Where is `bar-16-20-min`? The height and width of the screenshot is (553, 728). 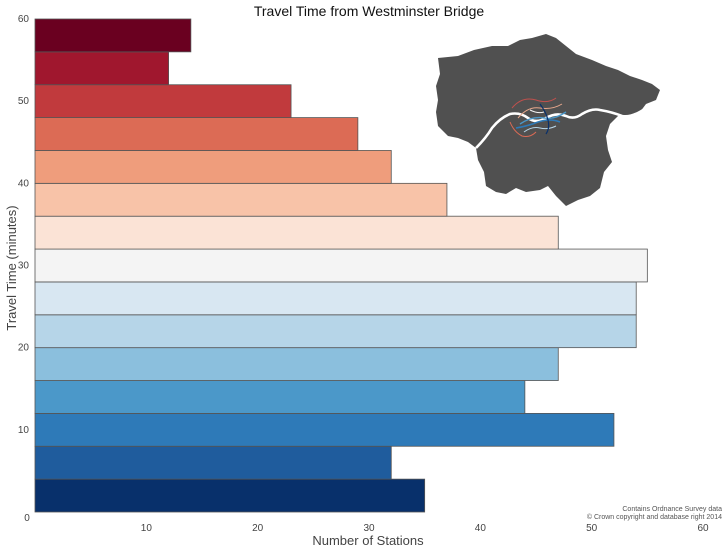
bar-16-20-min is located at coordinates (296, 364).